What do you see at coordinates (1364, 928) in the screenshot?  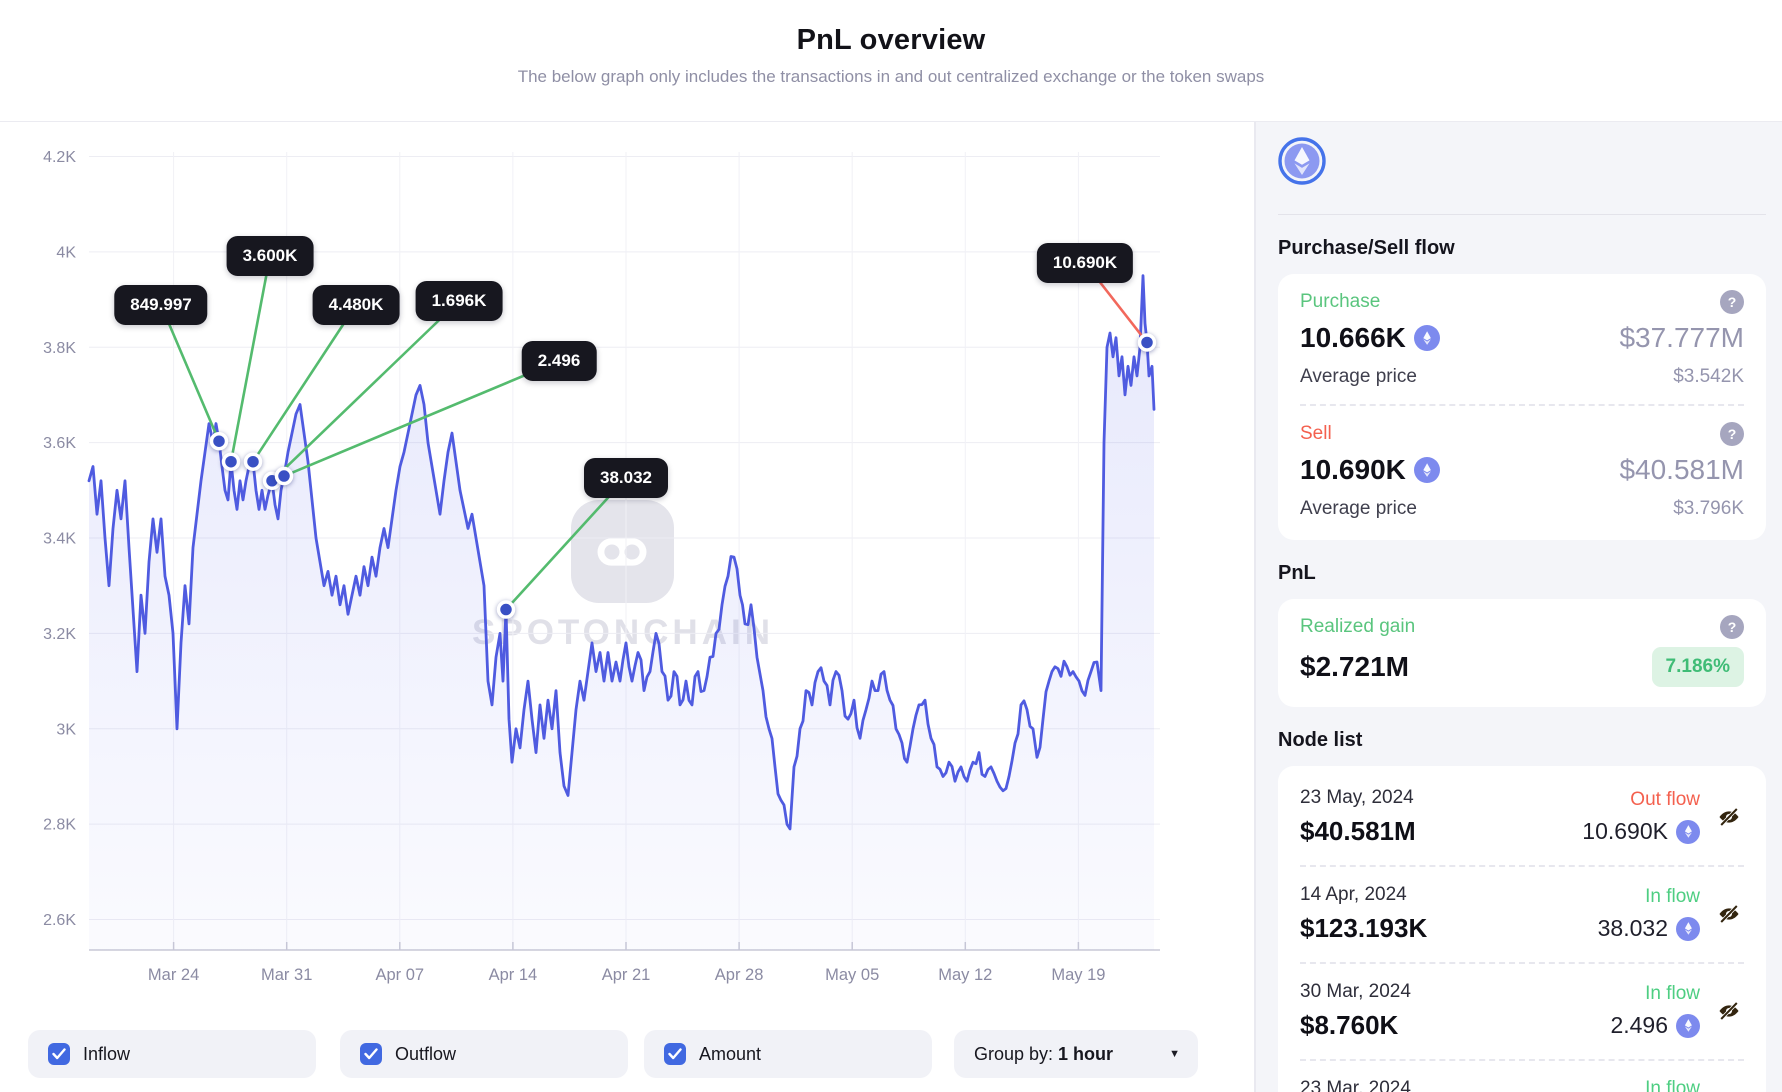 I see `node-usd-value: $123.193K` at bounding box center [1364, 928].